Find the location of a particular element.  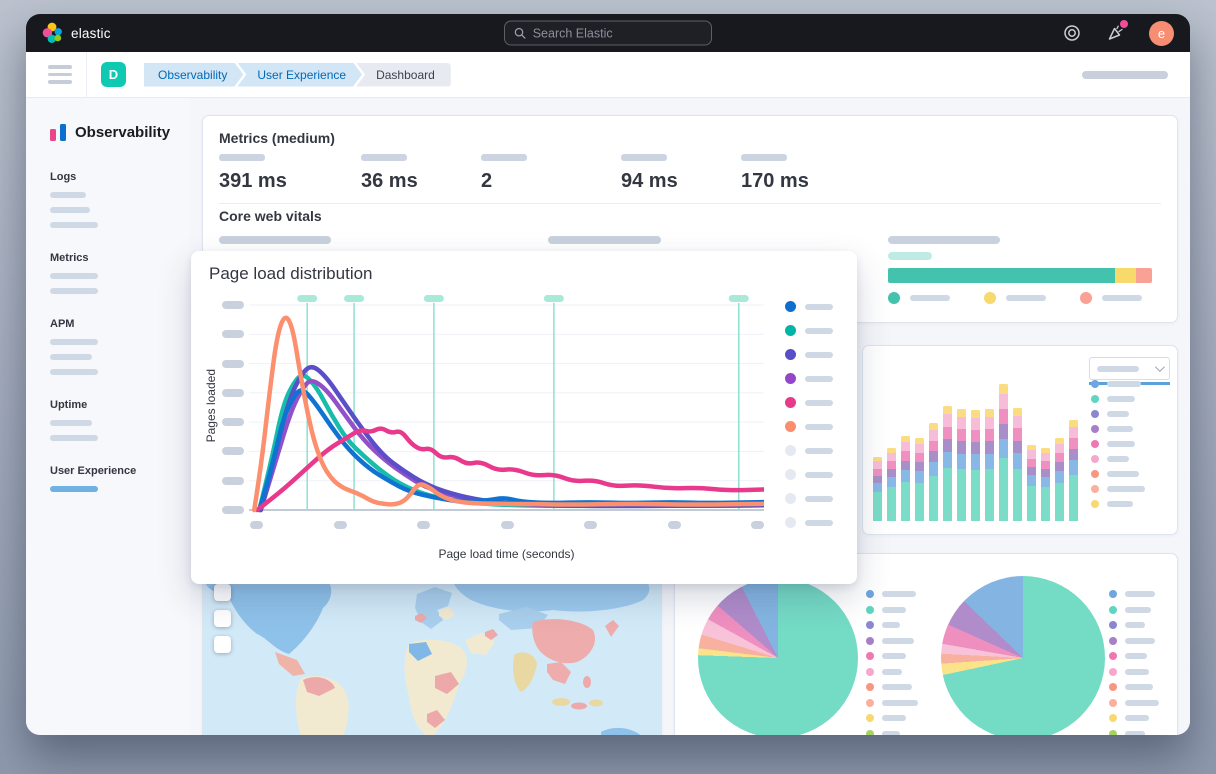

breadcrumb-item-observability: Observability is located at coordinates (193, 75).